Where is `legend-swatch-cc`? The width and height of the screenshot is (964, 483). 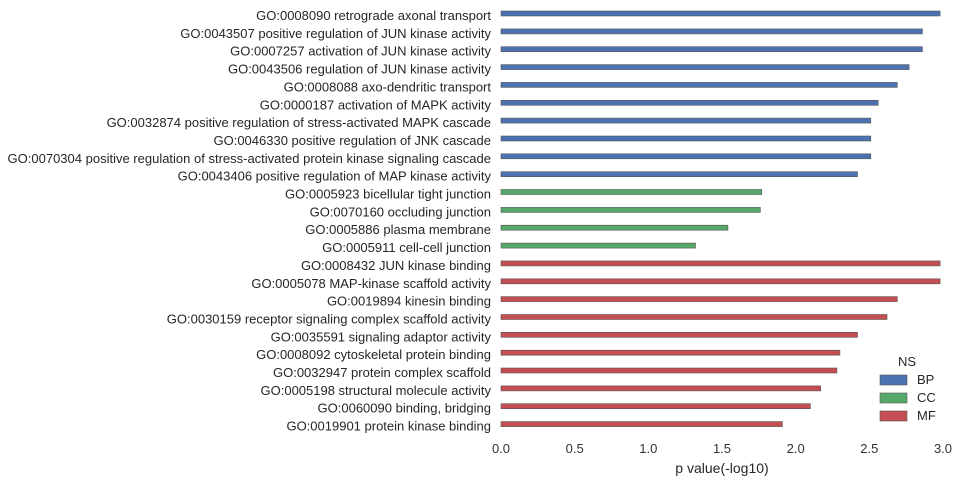 legend-swatch-cc is located at coordinates (893, 398).